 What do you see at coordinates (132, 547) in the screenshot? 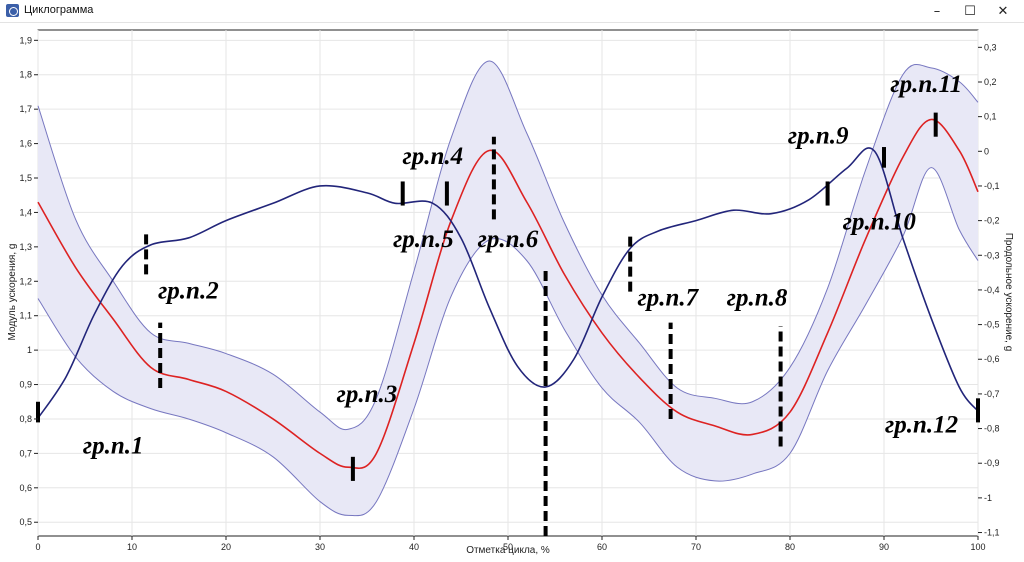
I see `x-tick-label: 10` at bounding box center [132, 547].